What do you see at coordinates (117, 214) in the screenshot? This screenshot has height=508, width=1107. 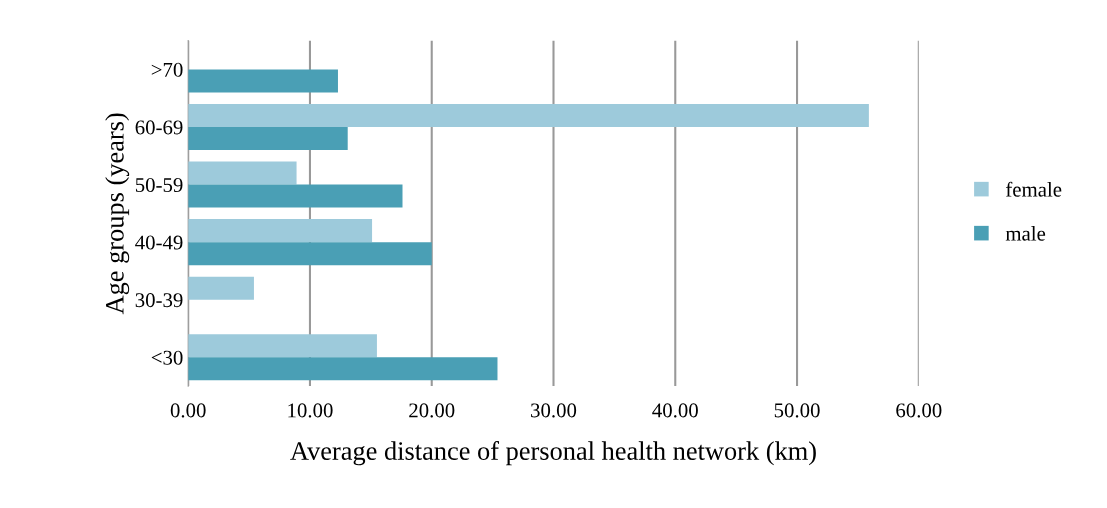 I see `y-axis-title: Age groups (years)` at bounding box center [117, 214].